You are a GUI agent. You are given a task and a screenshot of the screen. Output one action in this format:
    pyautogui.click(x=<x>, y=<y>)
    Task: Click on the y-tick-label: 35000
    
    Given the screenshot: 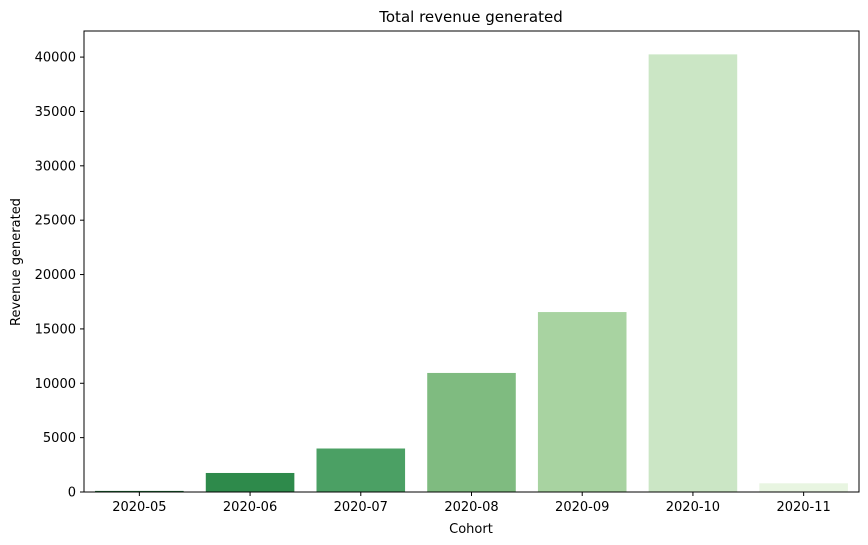 What is the action you would take?
    pyautogui.click(x=55, y=112)
    